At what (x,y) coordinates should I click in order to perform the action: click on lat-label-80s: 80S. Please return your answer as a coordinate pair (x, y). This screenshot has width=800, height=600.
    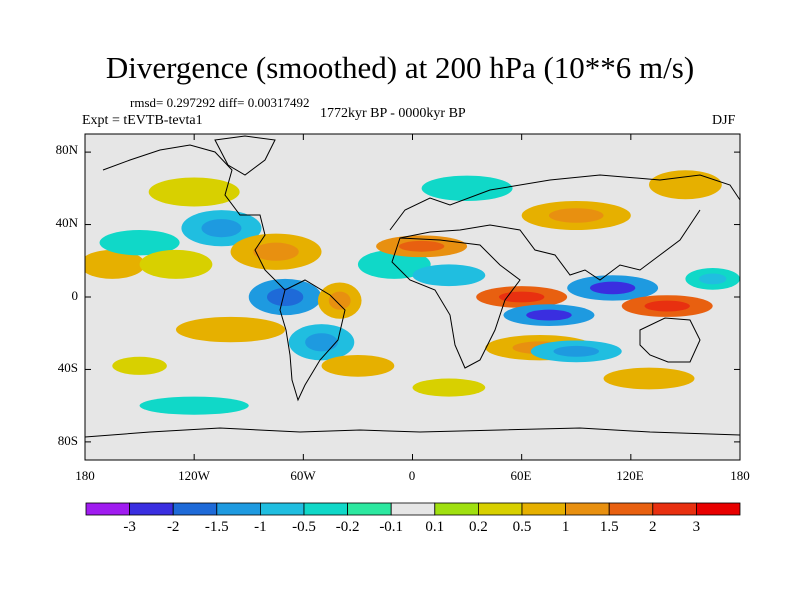
    Looking at the image, I should click on (67, 440).